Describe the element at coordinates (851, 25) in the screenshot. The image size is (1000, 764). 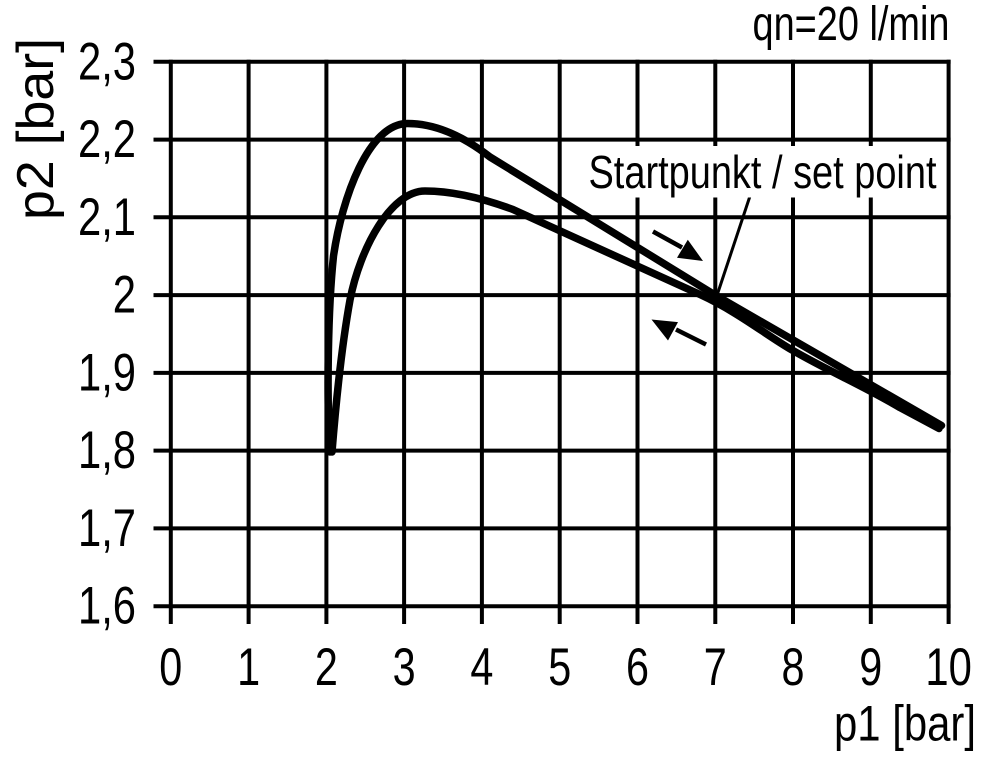
I see `svg-text: qn=20 l/min` at that location.